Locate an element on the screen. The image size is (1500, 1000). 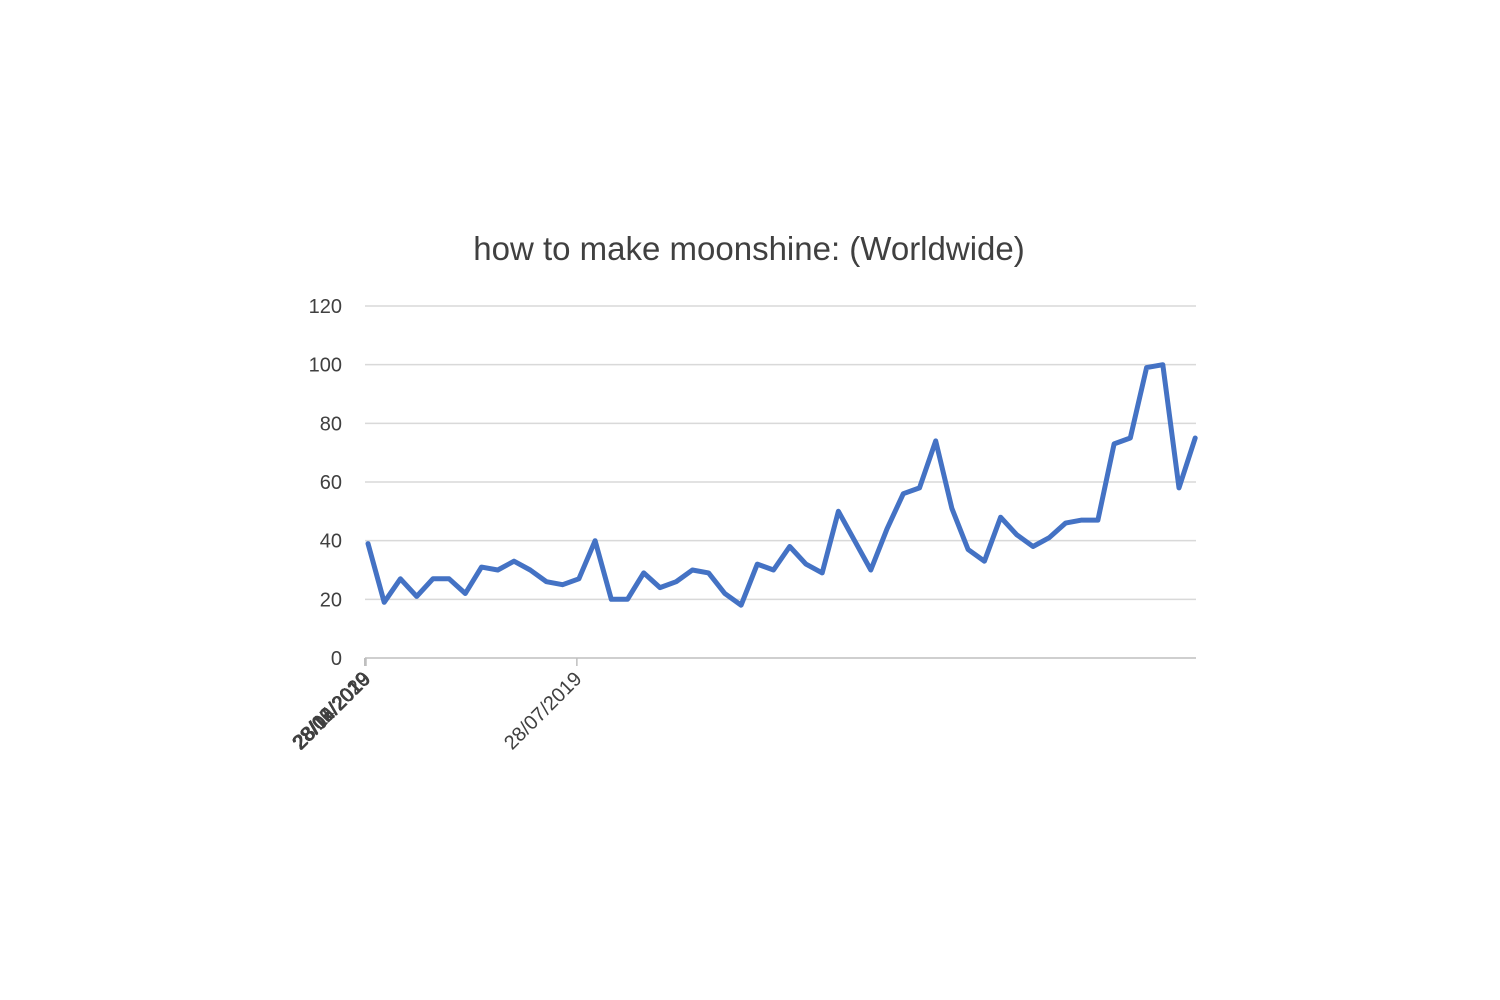
y-tick-label: 20 is located at coordinates (331, 600).